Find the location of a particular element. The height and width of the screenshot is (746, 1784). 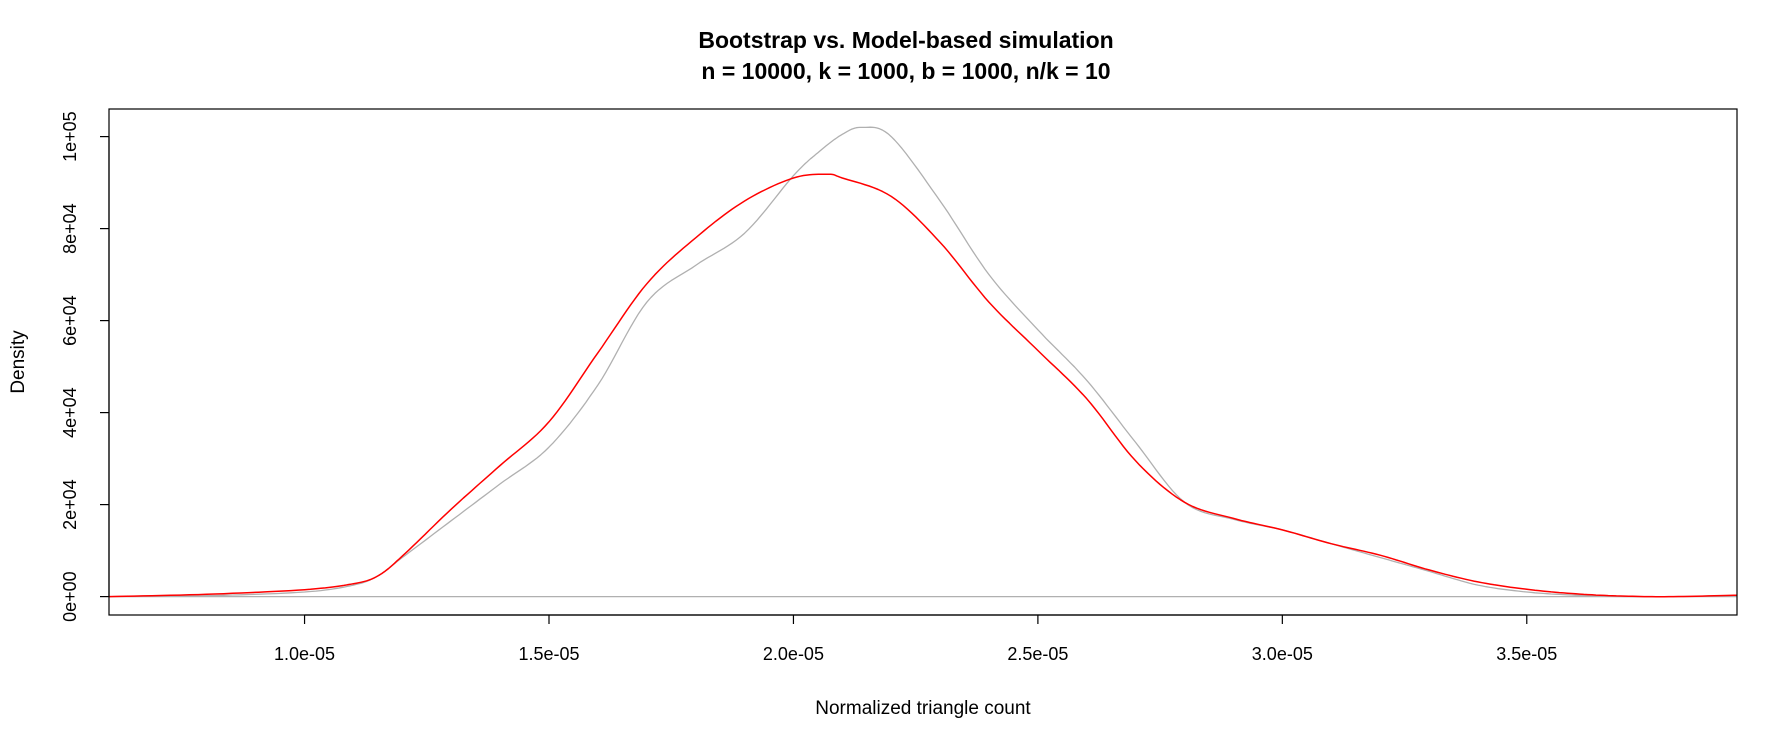

y-tick-label: 6e+04 is located at coordinates (70, 320).